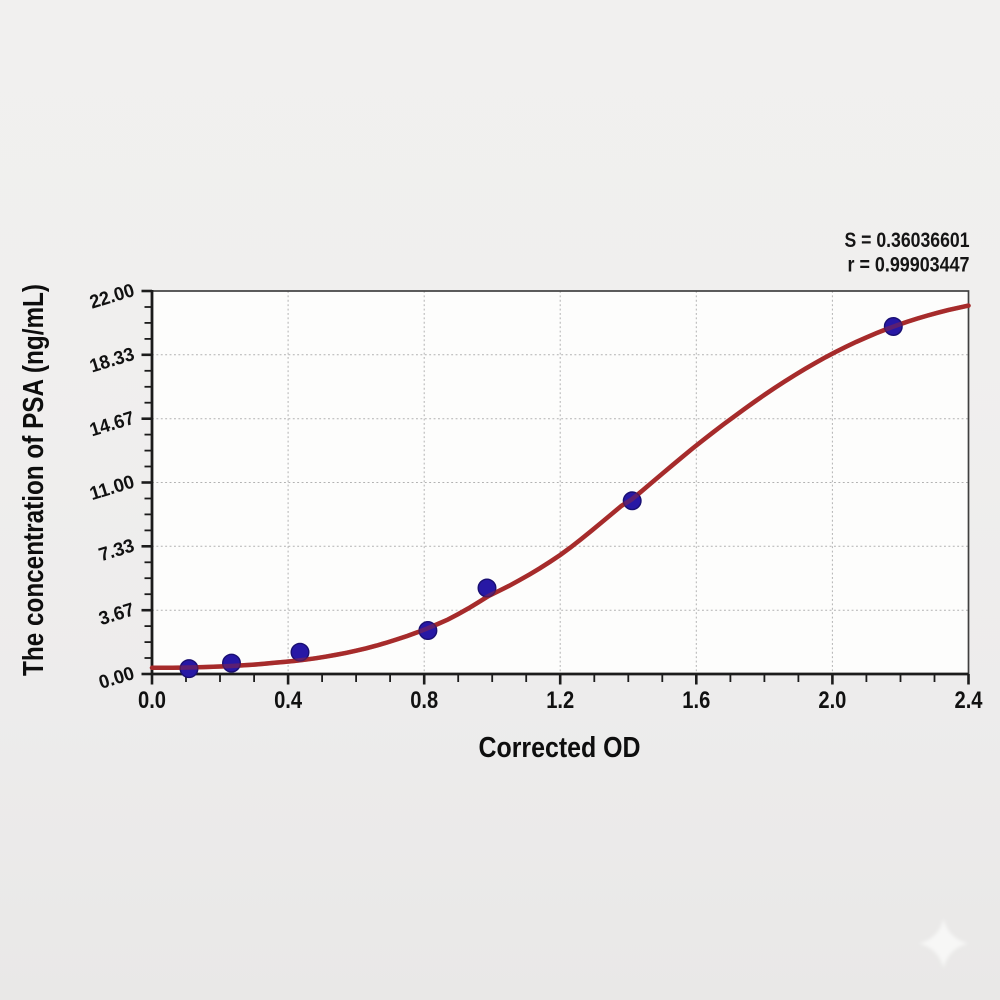  What do you see at coordinates (112, 360) in the screenshot?
I see `svg-text: 18.33` at bounding box center [112, 360].